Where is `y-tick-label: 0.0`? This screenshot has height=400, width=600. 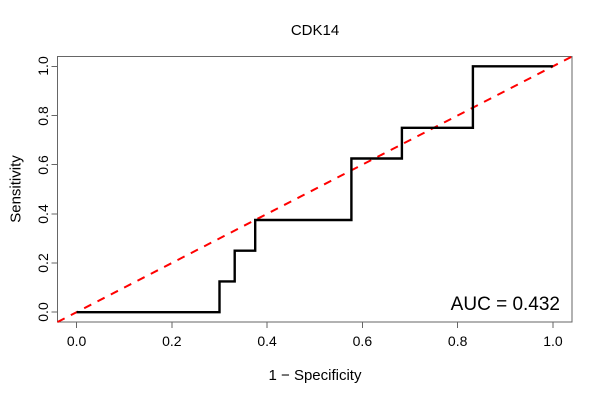 y-tick-label: 0.0 is located at coordinates (43, 312).